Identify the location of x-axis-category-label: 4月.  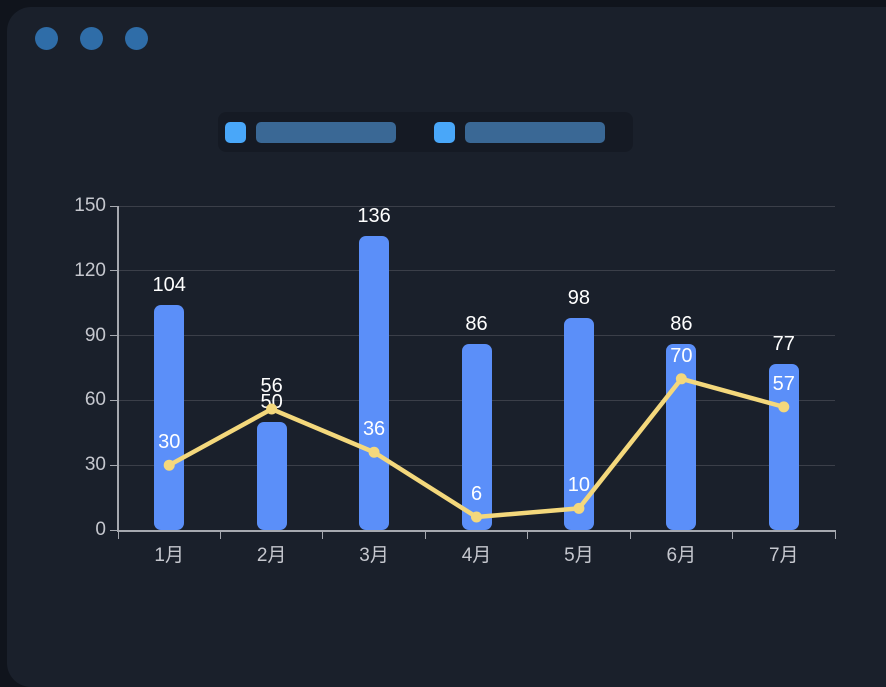
(476, 555).